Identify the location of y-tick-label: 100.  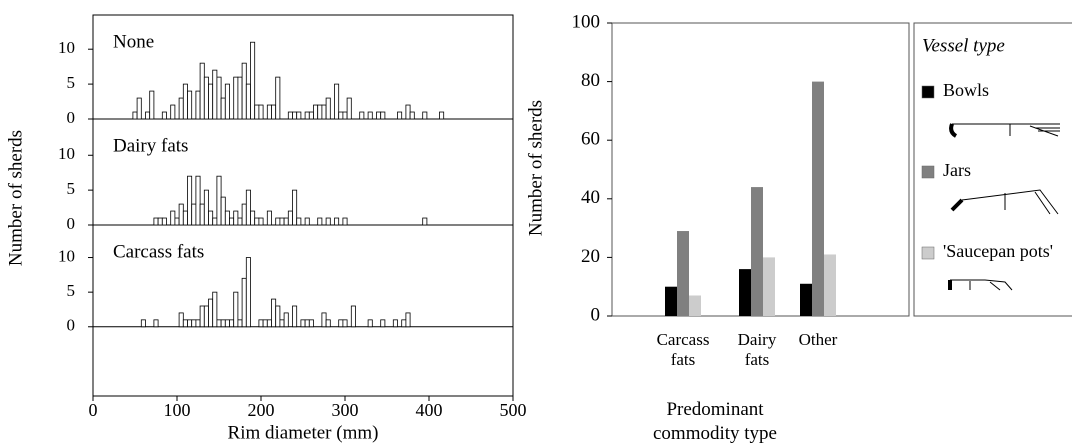
(586, 21).